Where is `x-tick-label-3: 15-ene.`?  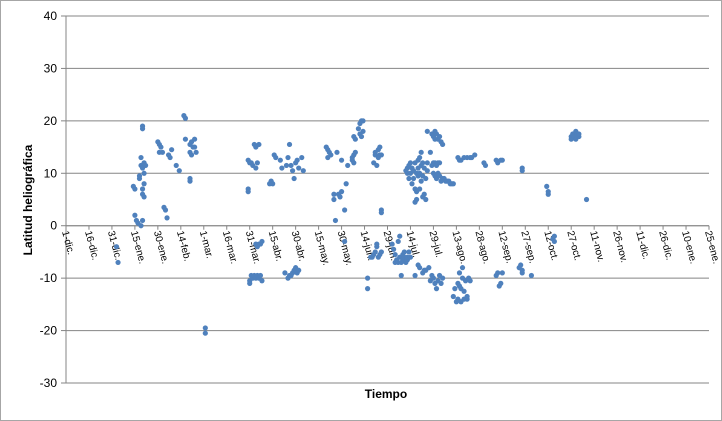 x-tick-label-3: 15-ene. is located at coordinates (137, 248).